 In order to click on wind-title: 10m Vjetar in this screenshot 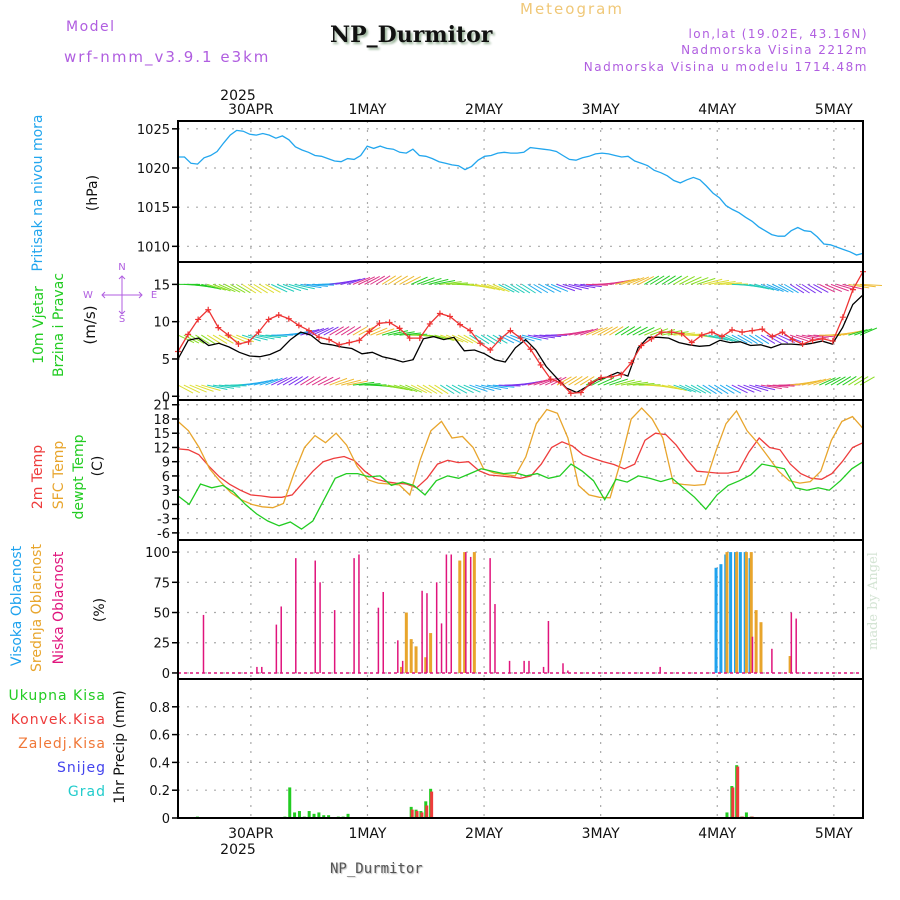, I will do `click(39, 325)`.